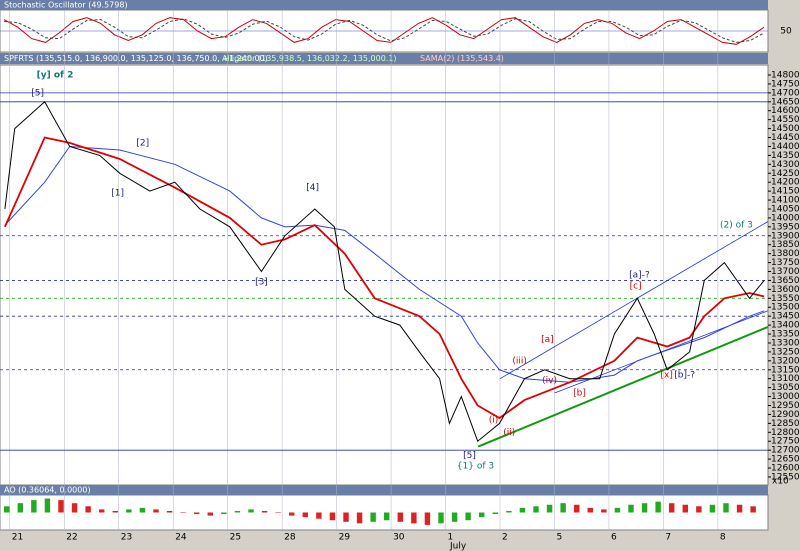 The height and width of the screenshot is (551, 800). Describe the element at coordinates (785, 201) in the screenshot. I see `y-tick-label: 14100` at that location.